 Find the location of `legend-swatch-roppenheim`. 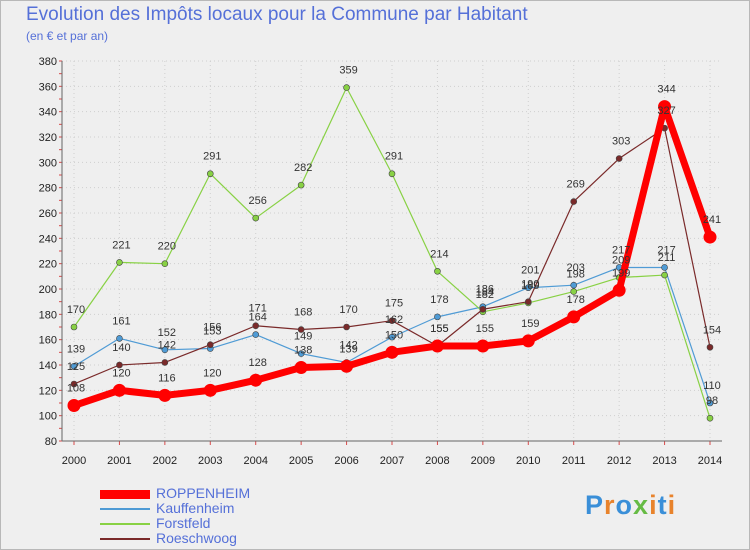

legend-swatch-roppenheim is located at coordinates (125, 494).